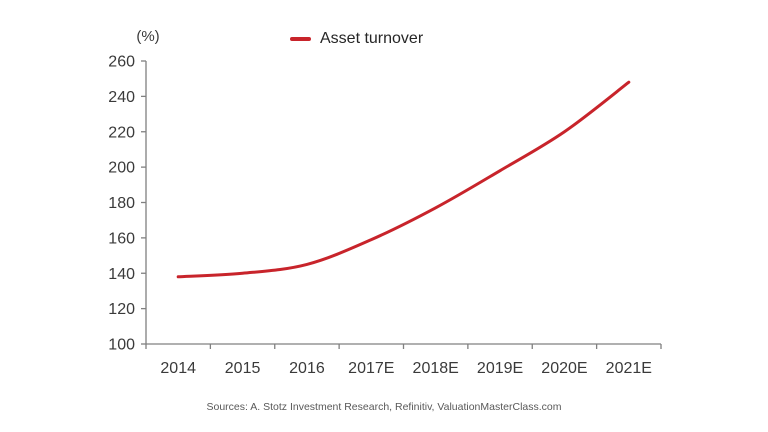 Image resolution: width=768 pixels, height=432 pixels. Describe the element at coordinates (148, 36) in the screenshot. I see `y-axis-unit-label: (%)` at that location.